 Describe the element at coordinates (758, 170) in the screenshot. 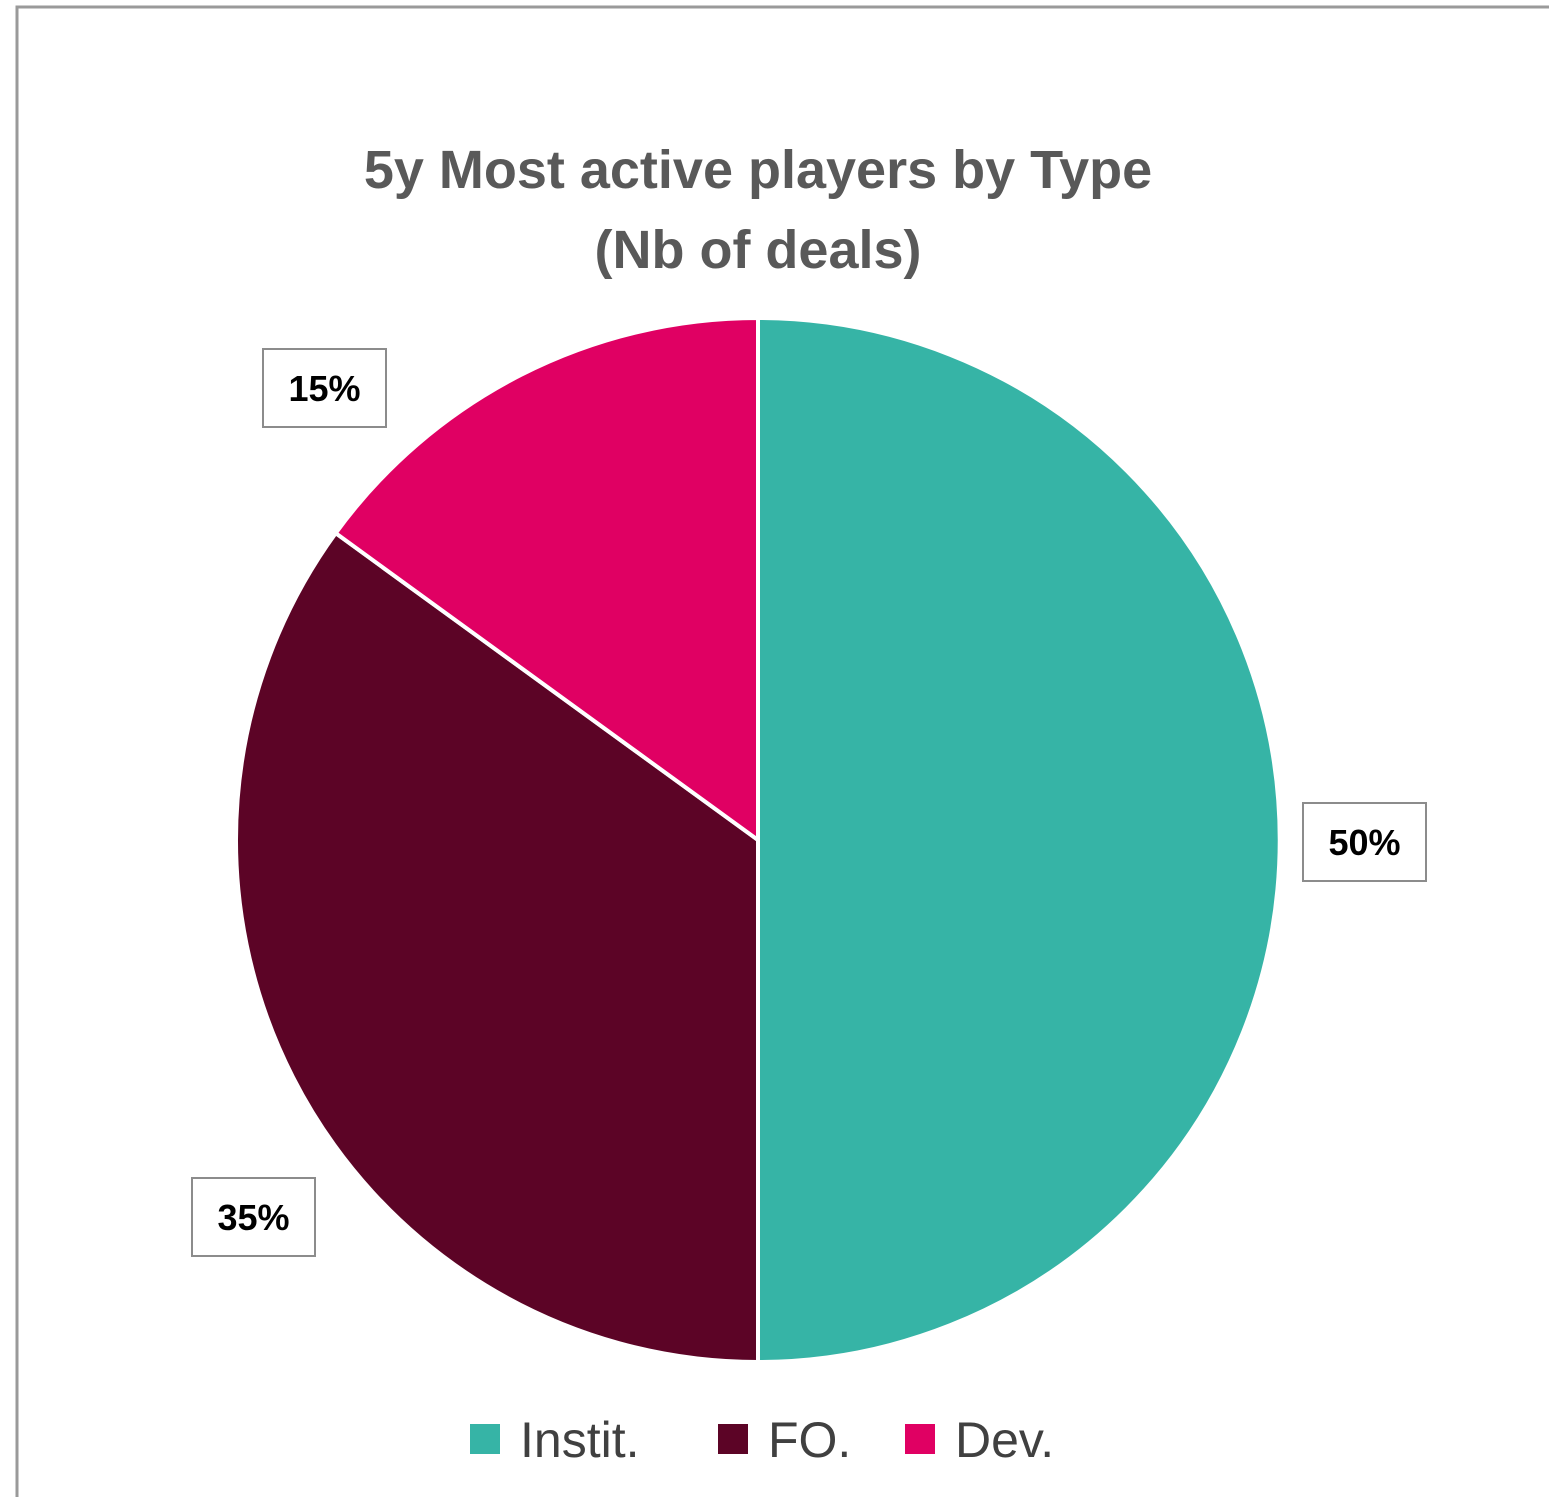

I see `chart-title-line-1: 5y Most active players by Type` at that location.